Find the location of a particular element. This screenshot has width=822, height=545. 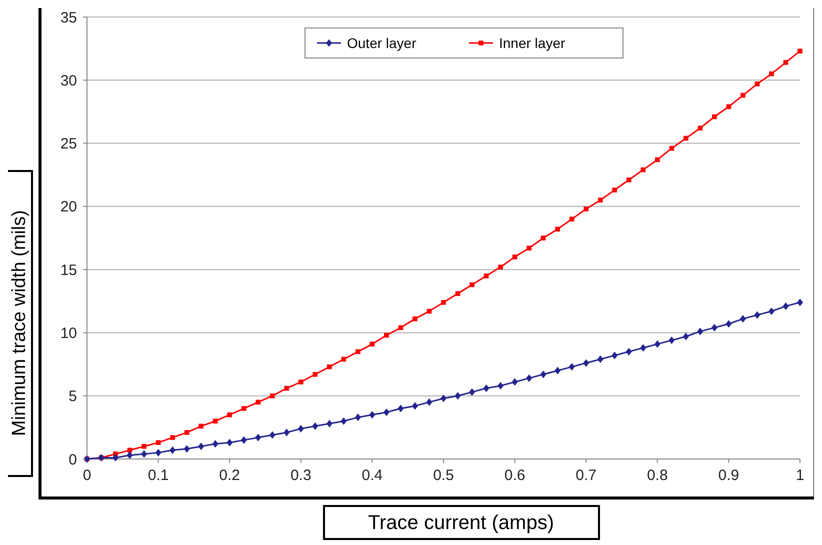

y-tick-label: 0 is located at coordinates (72, 459).